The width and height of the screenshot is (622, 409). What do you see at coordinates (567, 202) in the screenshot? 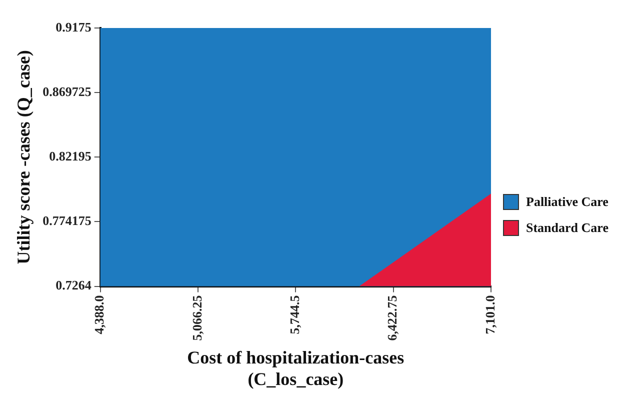
I see `band-label: Palliative Care` at bounding box center [567, 202].